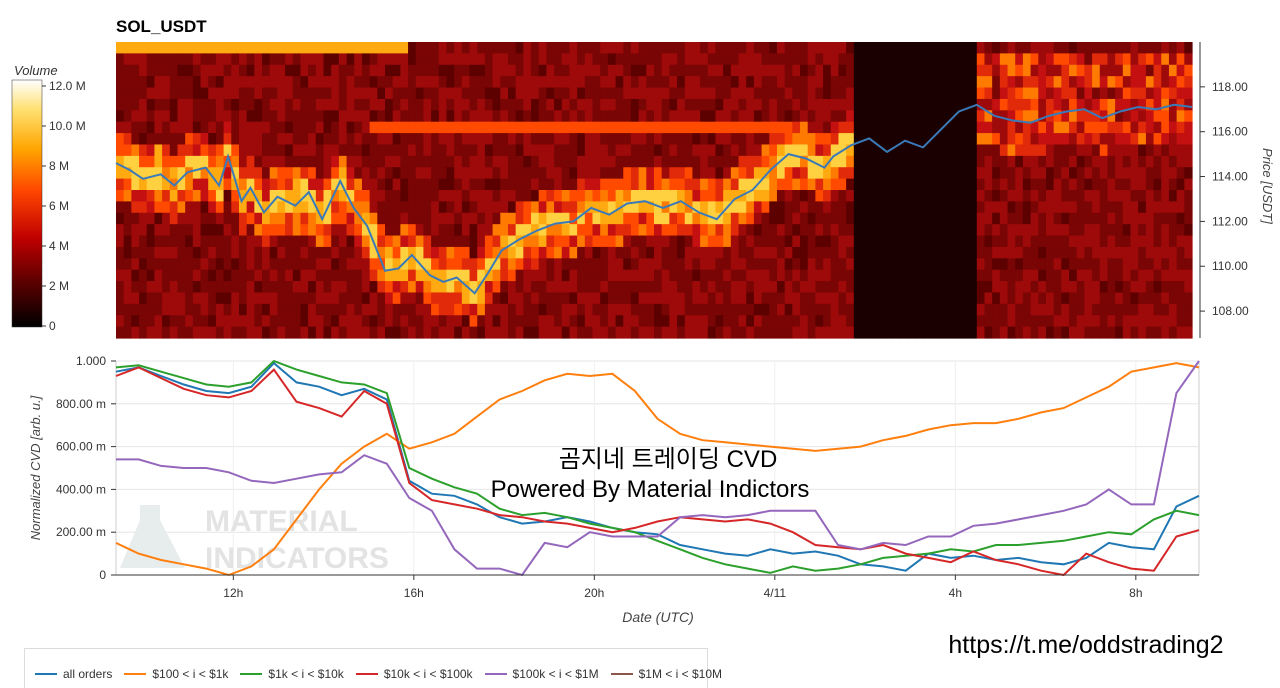 Image resolution: width=1280 pixels, height=688 pixels. I want to click on legend-item: $100 < i < $1k, so click(176, 674).